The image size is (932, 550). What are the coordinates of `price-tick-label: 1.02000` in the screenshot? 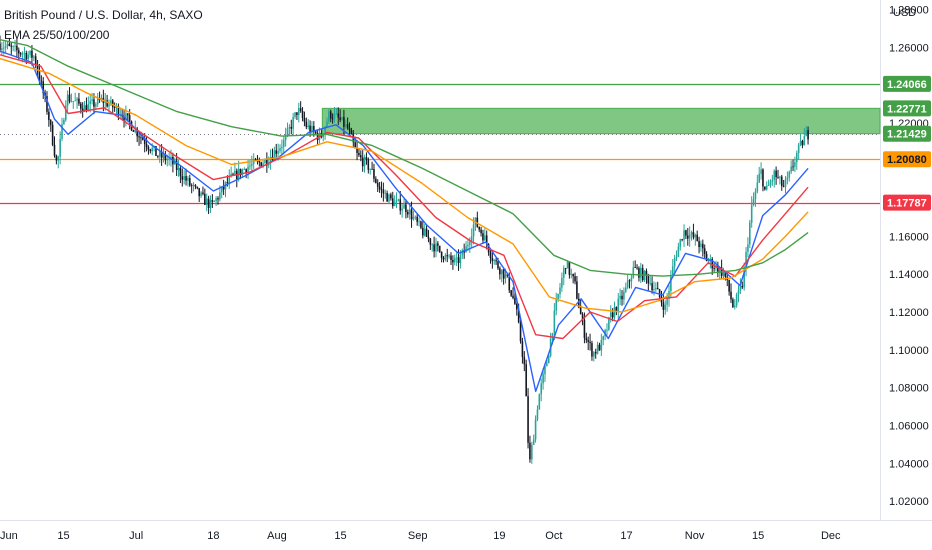 It's located at (909, 502).